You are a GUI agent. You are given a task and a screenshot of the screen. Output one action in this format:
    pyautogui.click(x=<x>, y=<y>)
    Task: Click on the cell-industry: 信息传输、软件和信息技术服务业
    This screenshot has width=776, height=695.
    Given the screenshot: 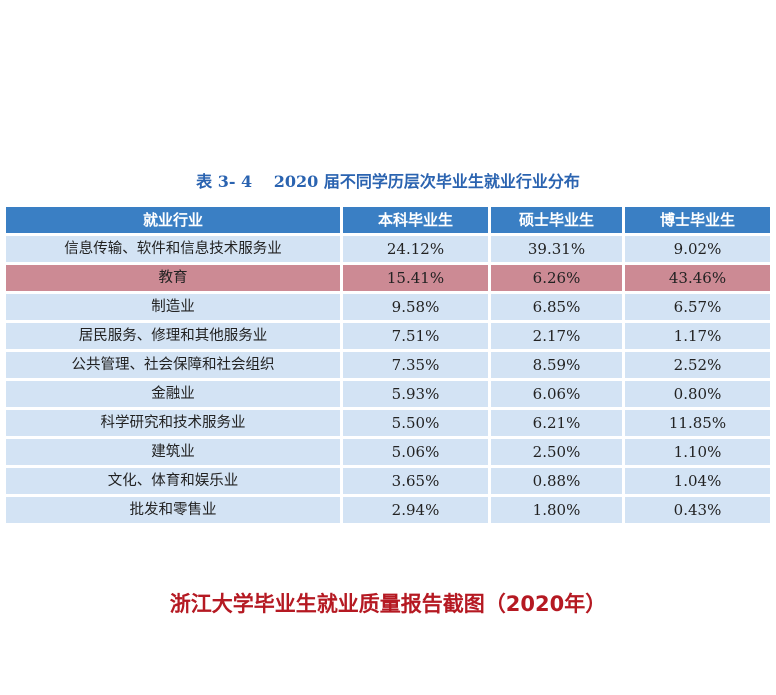 What is the action you would take?
    pyautogui.click(x=173, y=249)
    